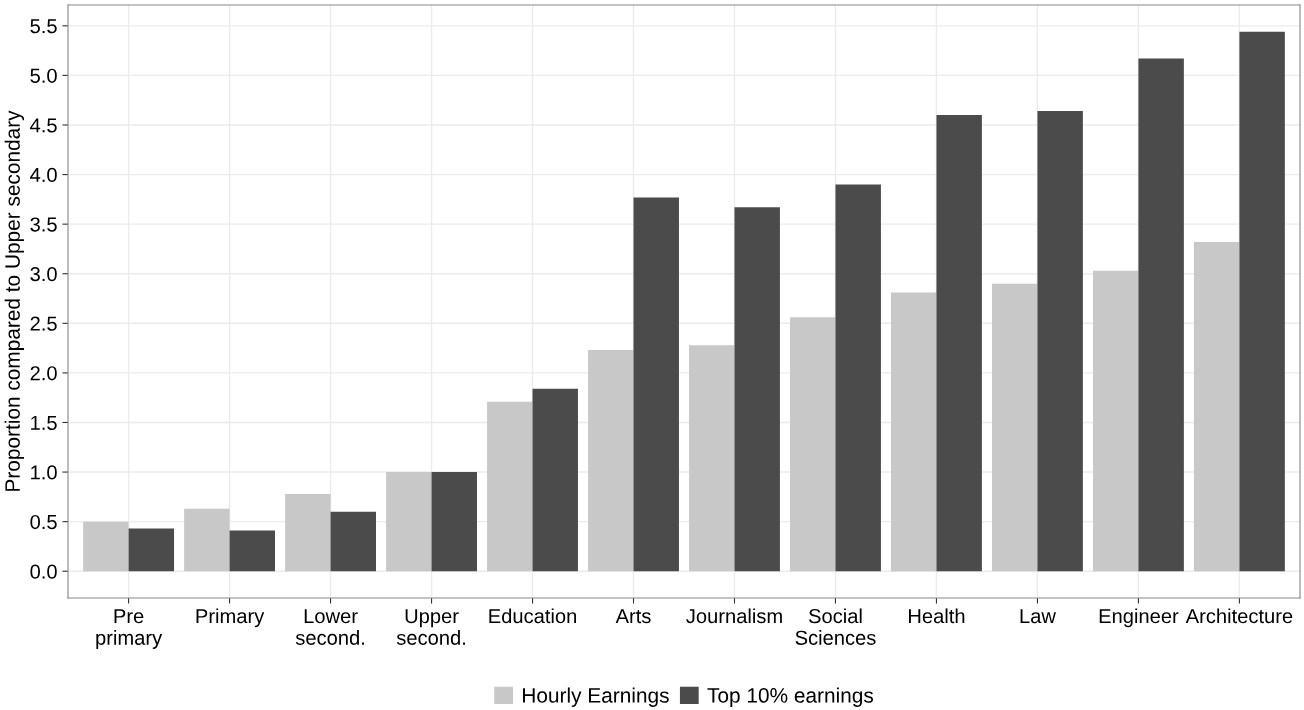 The height and width of the screenshot is (710, 1304). What do you see at coordinates (1239, 616) in the screenshot?
I see `x-tick-label: Architecture` at bounding box center [1239, 616].